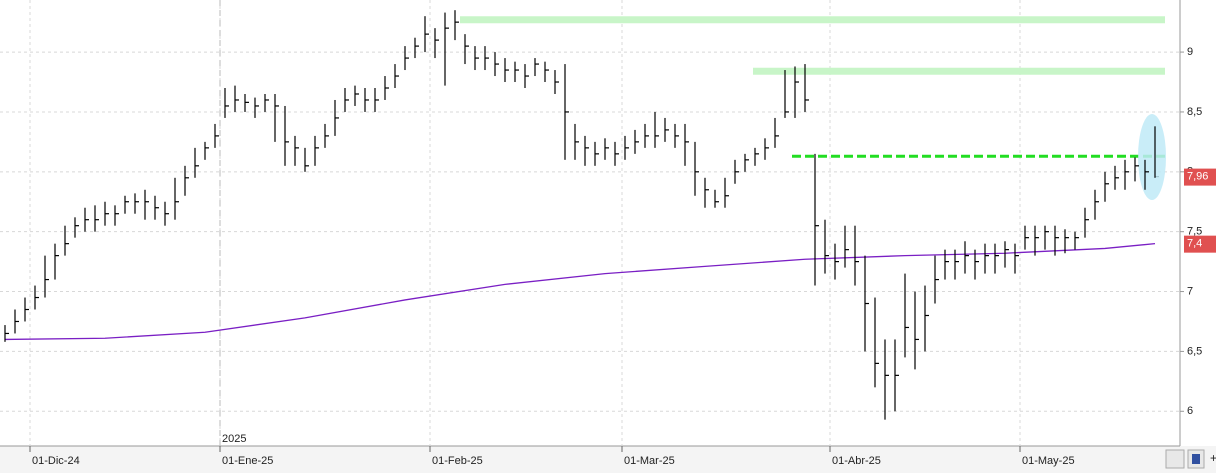  What do you see at coordinates (1213, 458) in the screenshot?
I see `more-button: +` at bounding box center [1213, 458].